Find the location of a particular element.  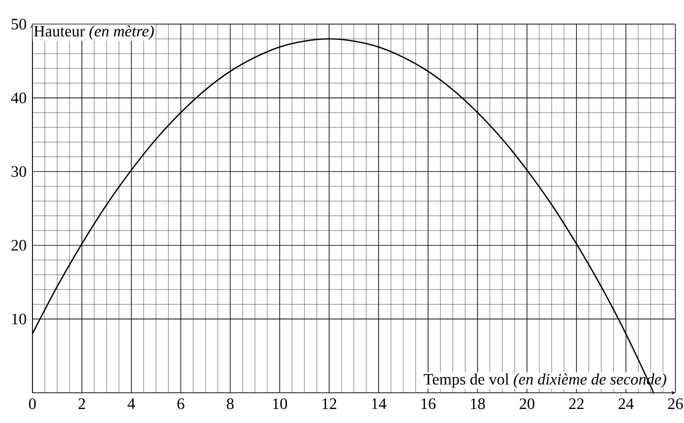

x-tick-label: 20 is located at coordinates (527, 404).